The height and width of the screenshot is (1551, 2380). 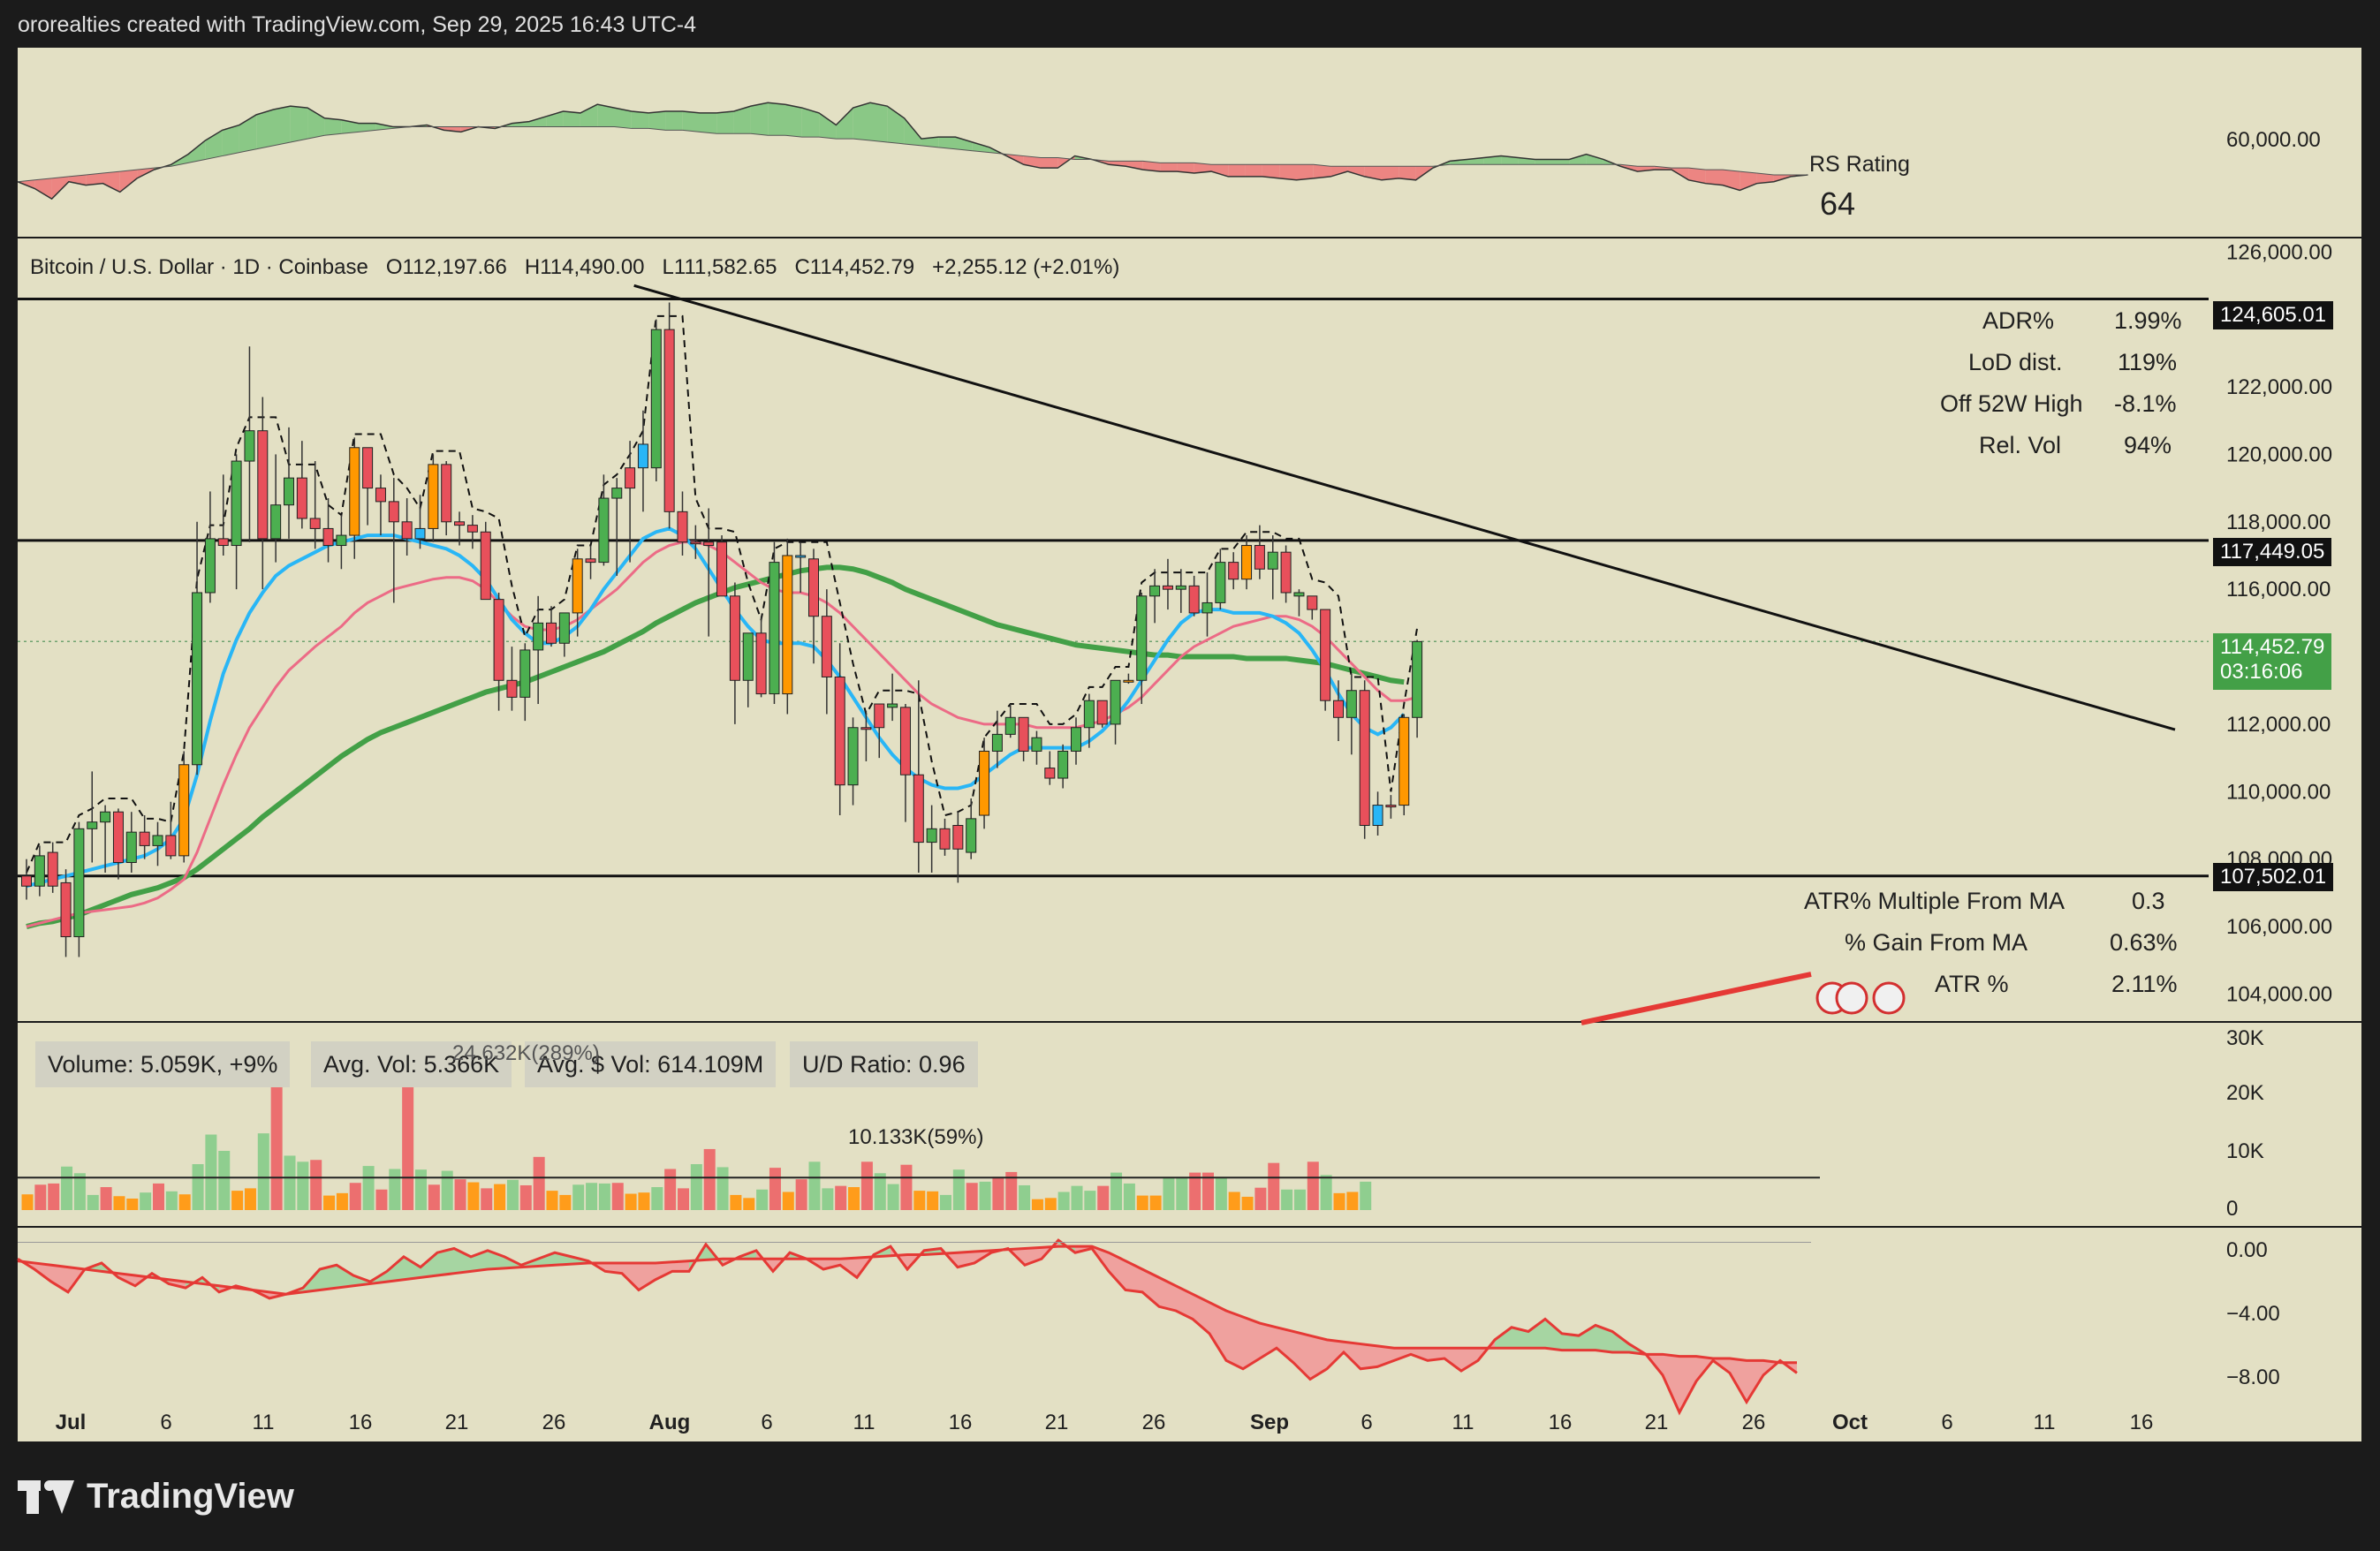 I want to click on tradingview-logo: TradingView, so click(x=156, y=1497).